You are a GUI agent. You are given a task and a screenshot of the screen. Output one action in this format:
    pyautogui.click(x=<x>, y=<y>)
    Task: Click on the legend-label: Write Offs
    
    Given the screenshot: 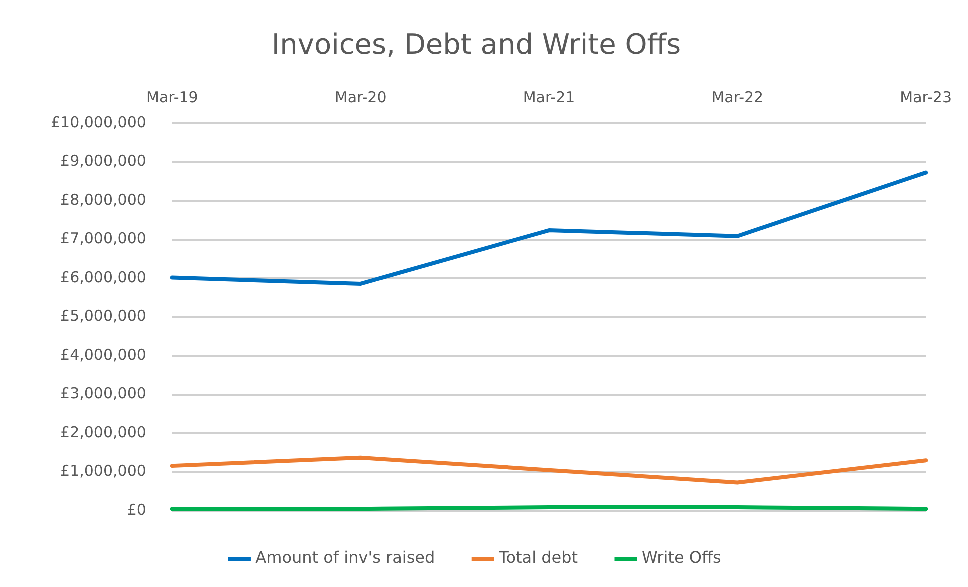 What is the action you would take?
    pyautogui.click(x=682, y=558)
    